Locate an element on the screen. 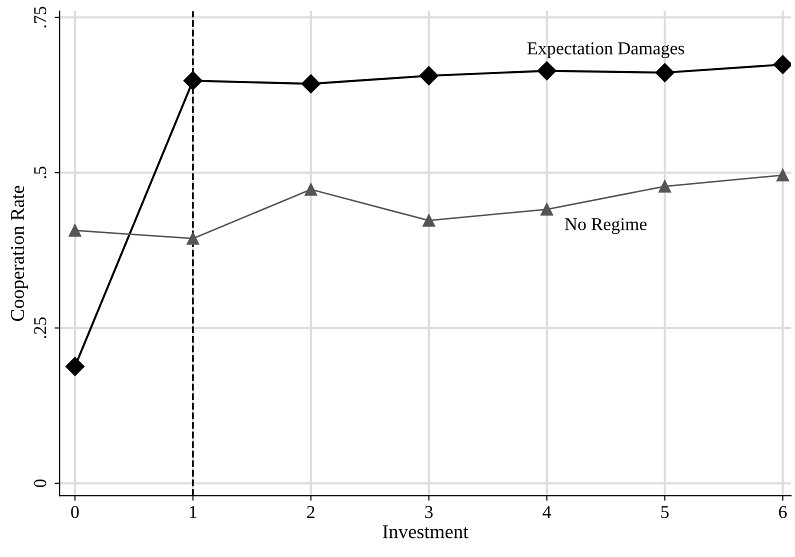  x-tick-label: 5 is located at coordinates (665, 512).